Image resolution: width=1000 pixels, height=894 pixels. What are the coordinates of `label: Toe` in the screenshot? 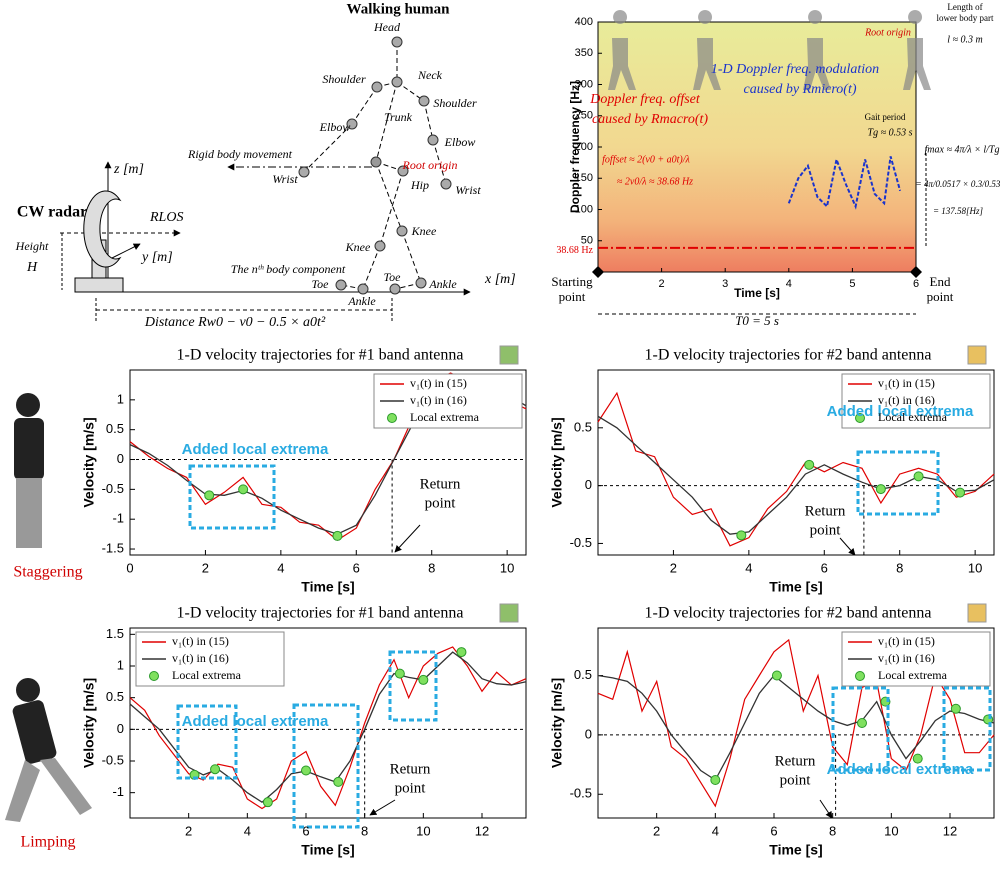 It's located at (393, 277).